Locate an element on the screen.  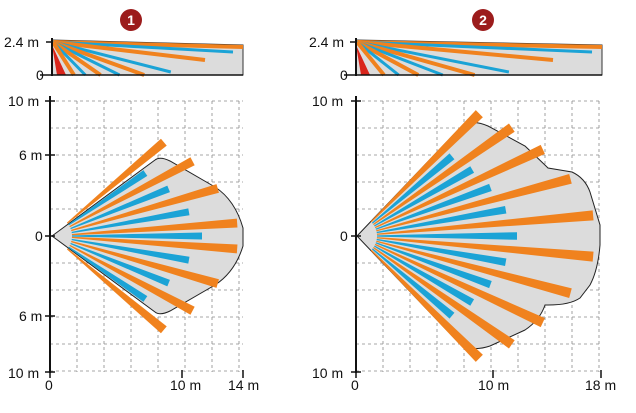
blue-side-beam is located at coordinates (433, 57).